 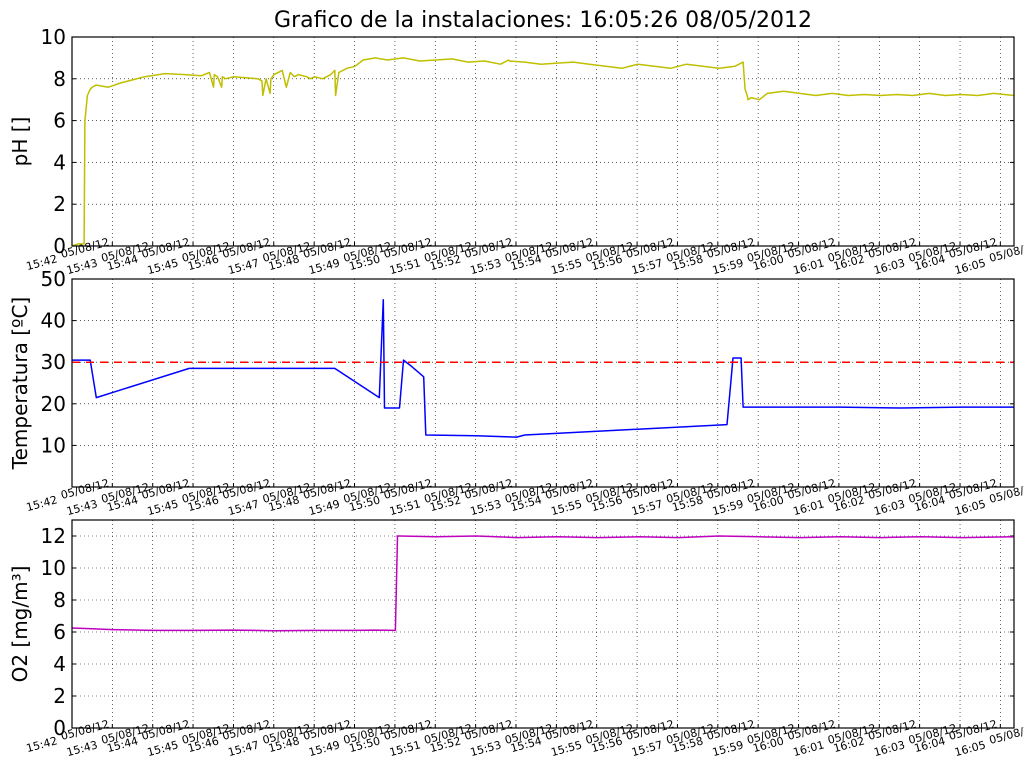 I want to click on y-axis-label: Temperatura [ºC], so click(x=20, y=383).